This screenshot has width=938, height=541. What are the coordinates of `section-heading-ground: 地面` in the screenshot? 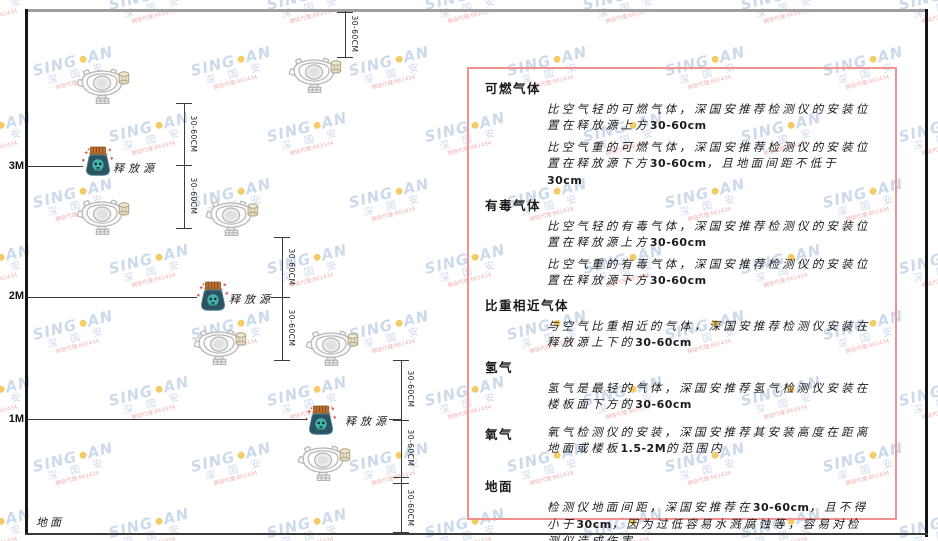 It's located at (499, 486).